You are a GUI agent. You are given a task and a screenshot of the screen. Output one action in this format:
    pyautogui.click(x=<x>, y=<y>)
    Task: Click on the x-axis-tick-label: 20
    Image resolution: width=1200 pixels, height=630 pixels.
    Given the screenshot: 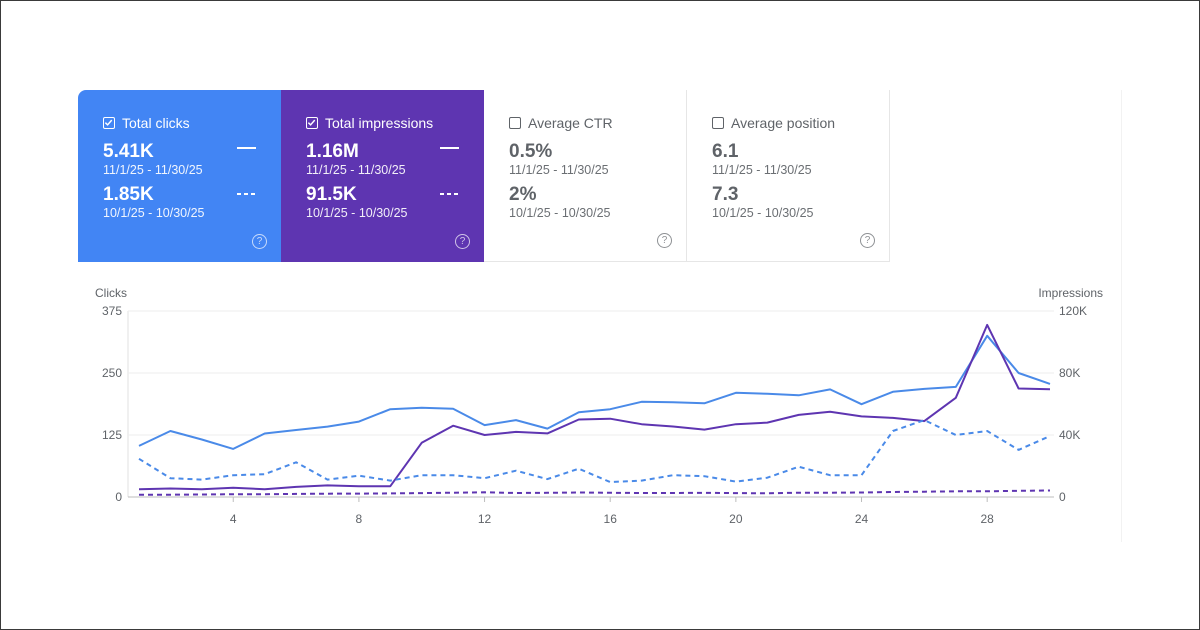 What is the action you would take?
    pyautogui.click(x=736, y=519)
    